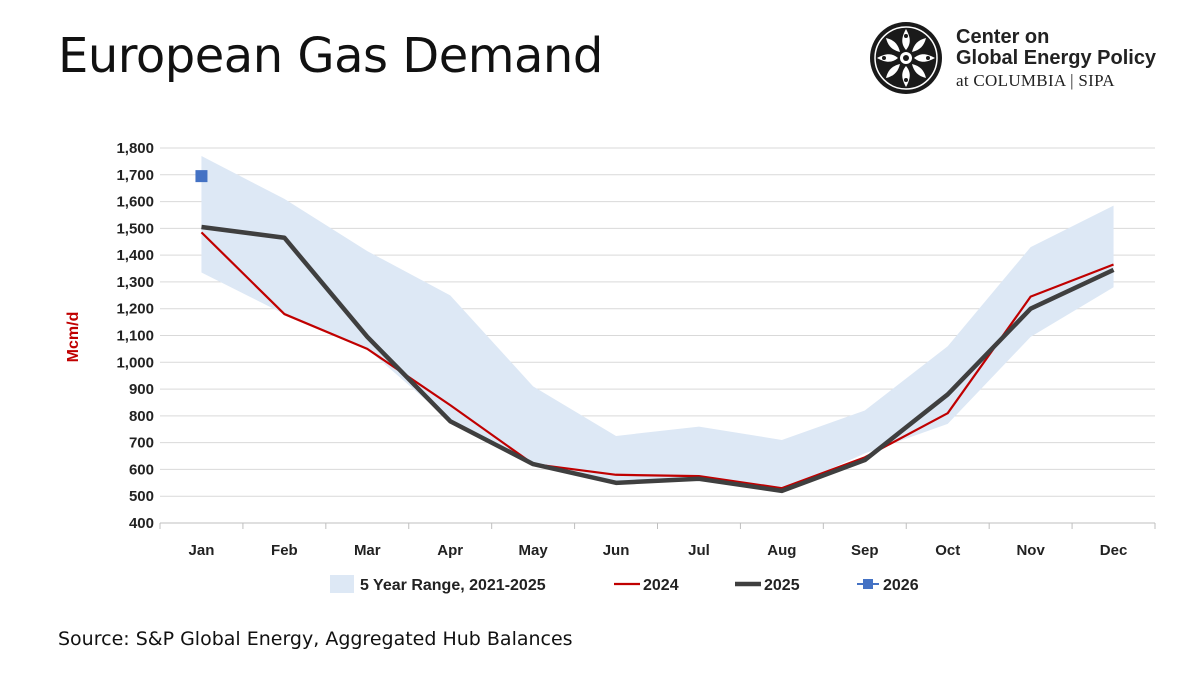 The height and width of the screenshot is (675, 1200). Describe the element at coordinates (73, 337) in the screenshot. I see `y-axis-label: Mcm/d` at that location.